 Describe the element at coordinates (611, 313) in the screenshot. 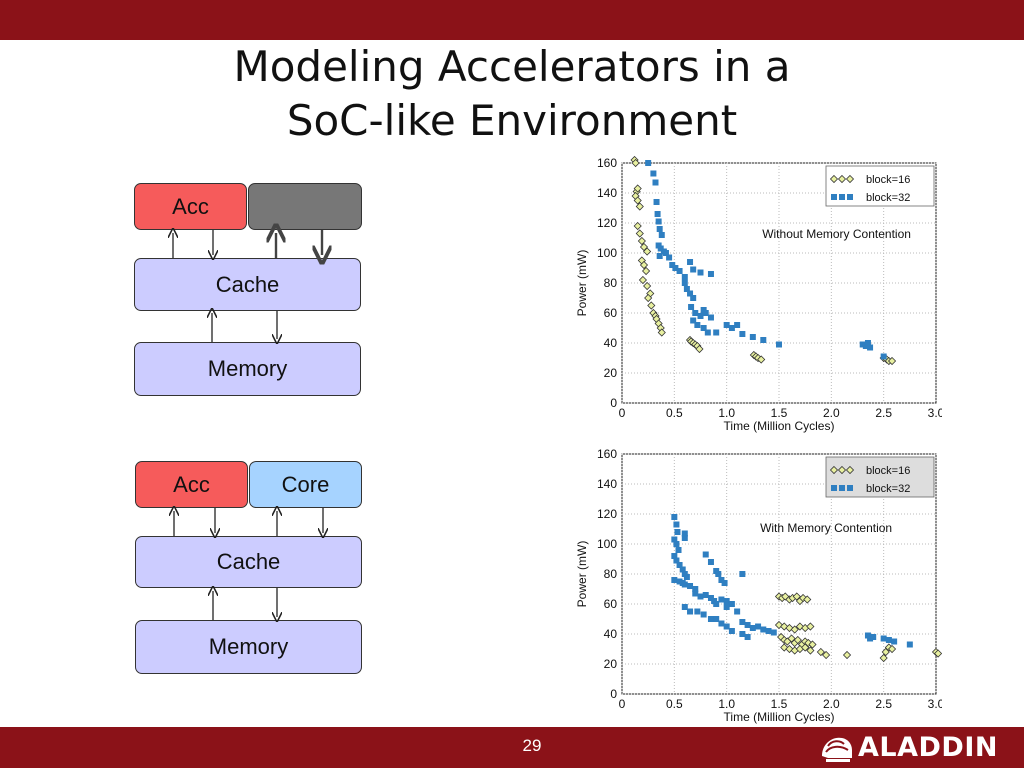

I see `y-tick-label: 60` at that location.